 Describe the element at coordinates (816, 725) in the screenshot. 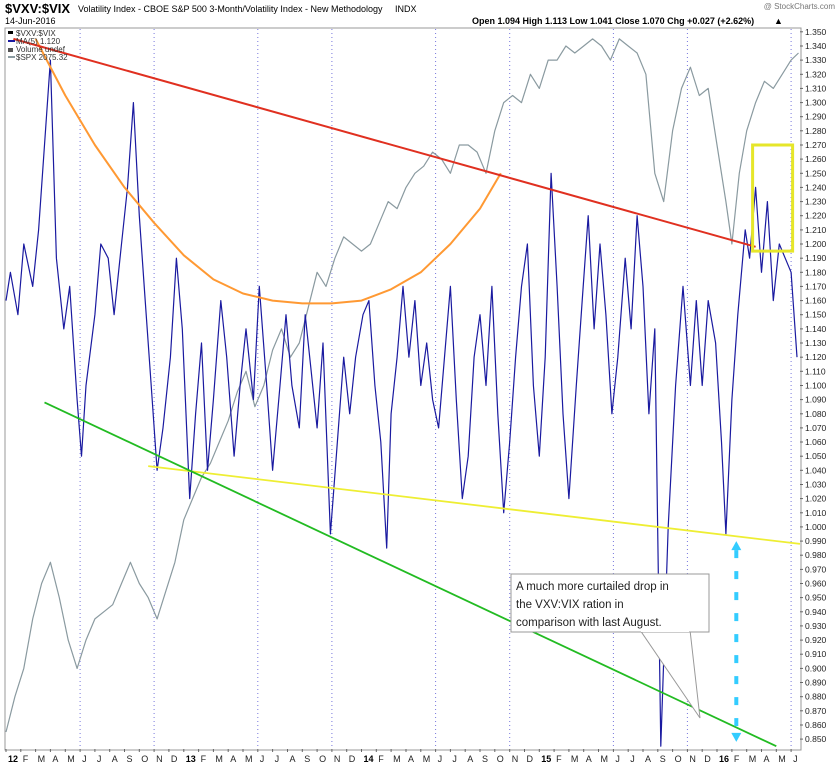

I see `y-tick-label-1: 0.860` at that location.